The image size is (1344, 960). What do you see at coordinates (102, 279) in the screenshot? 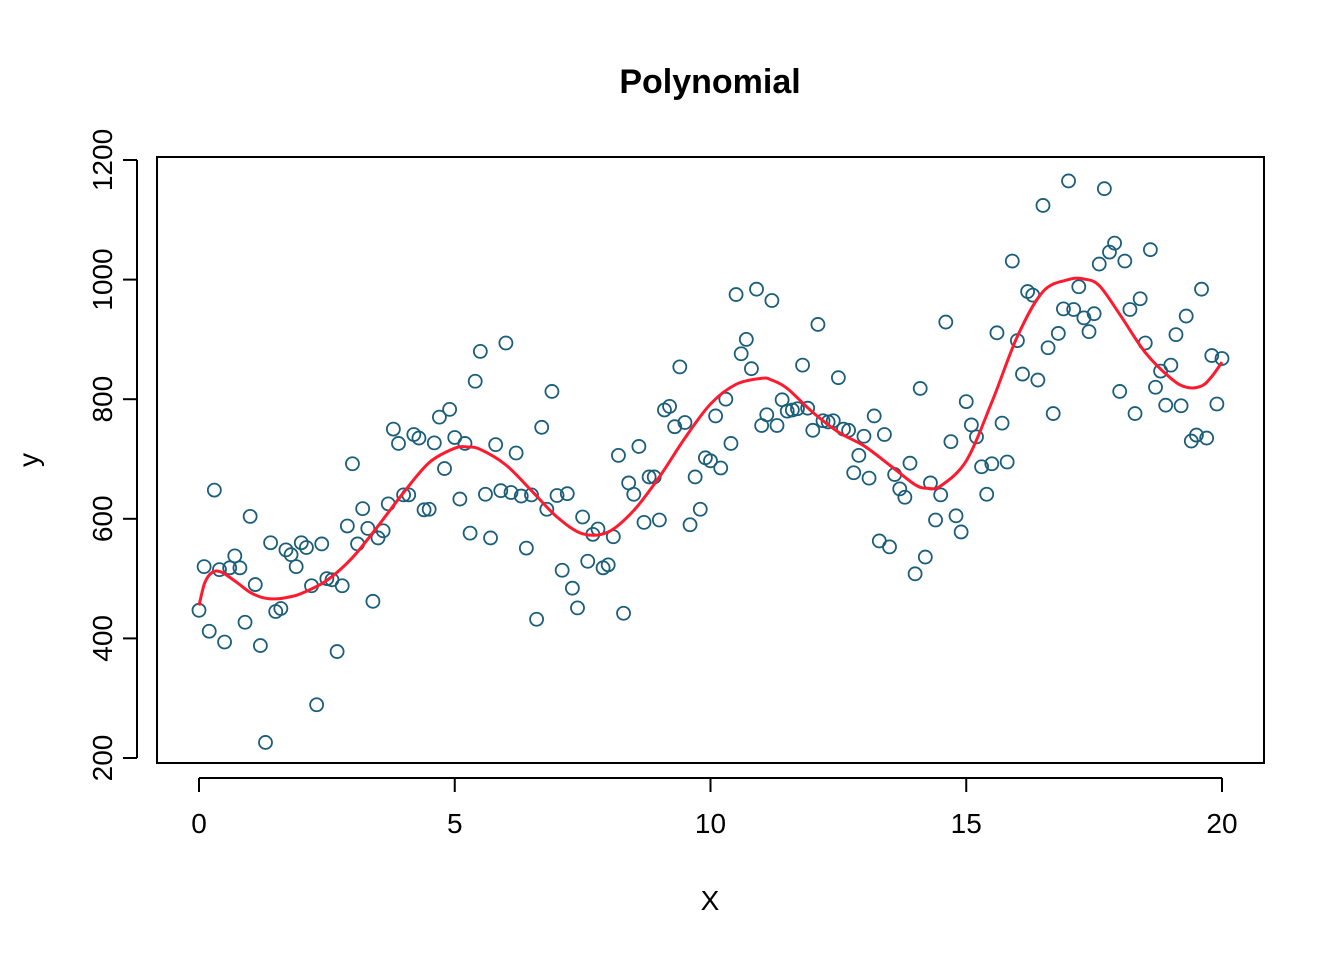
I see `y-tick-label: 1000` at bounding box center [102, 279].